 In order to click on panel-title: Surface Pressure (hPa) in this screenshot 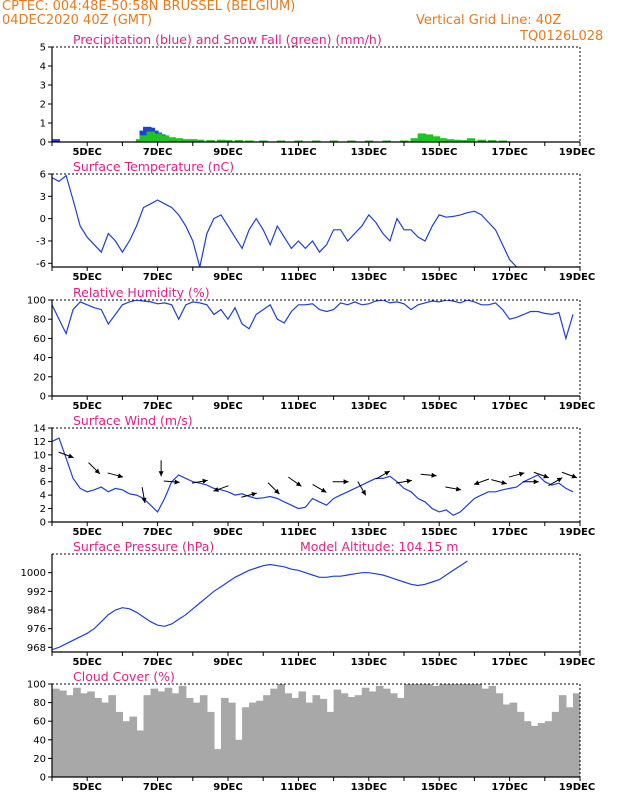, I will do `click(143, 546)`.